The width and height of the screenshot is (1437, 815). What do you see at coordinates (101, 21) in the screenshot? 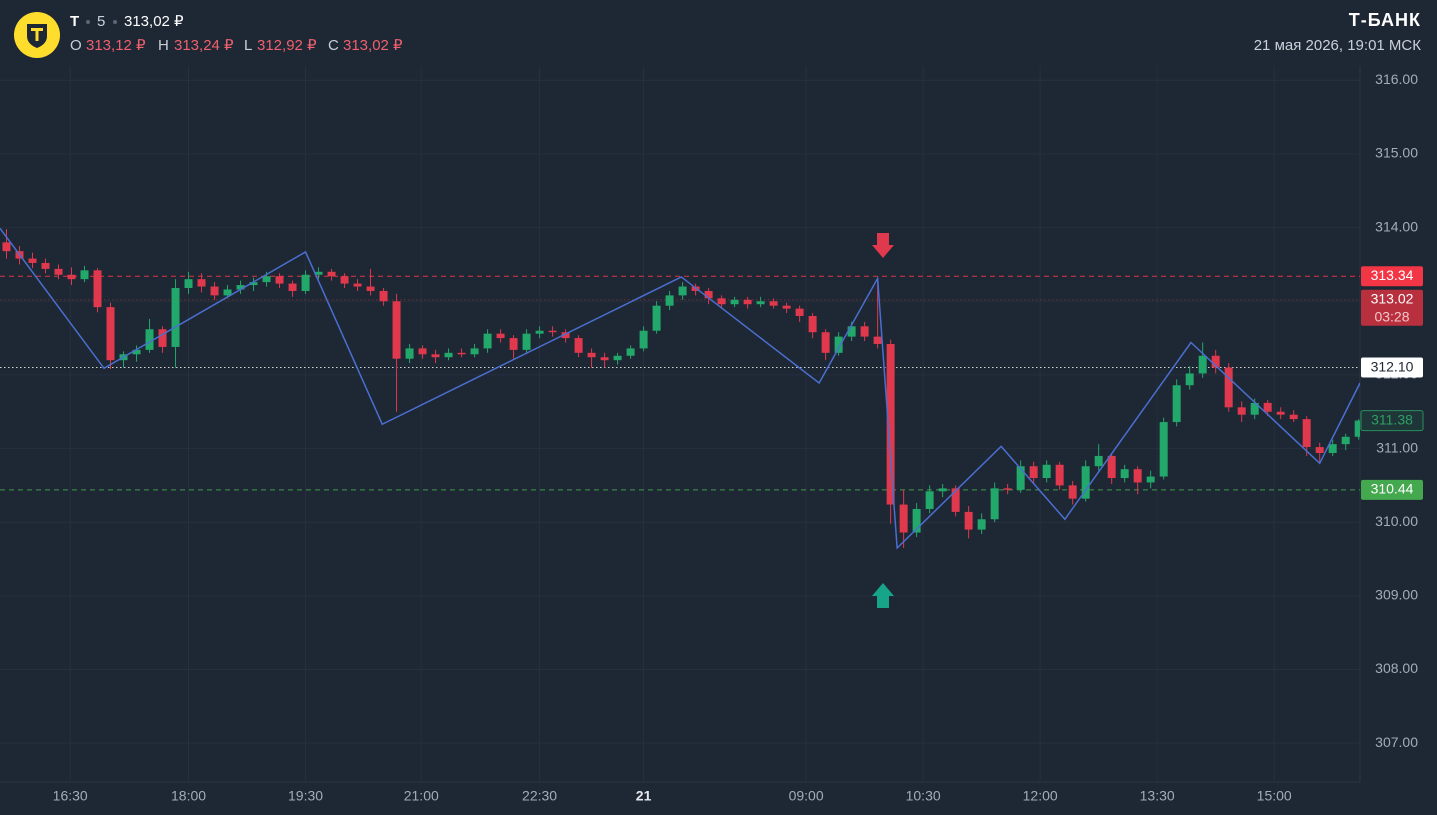
I see `interval: 5` at bounding box center [101, 21].